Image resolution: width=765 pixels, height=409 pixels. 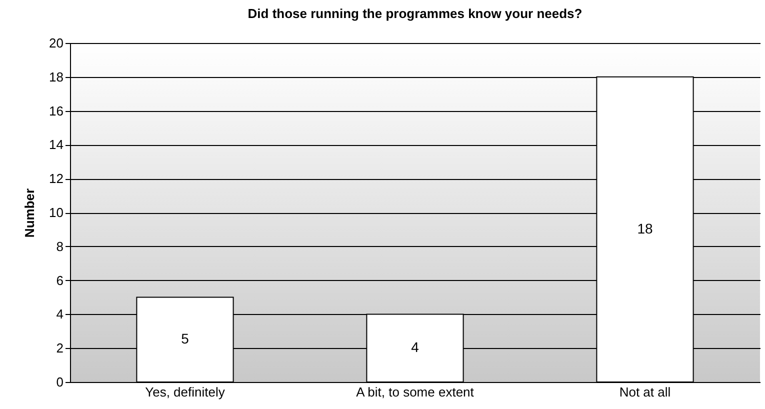 What do you see at coordinates (60, 246) in the screenshot?
I see `y-tick-label: 8` at bounding box center [60, 246].